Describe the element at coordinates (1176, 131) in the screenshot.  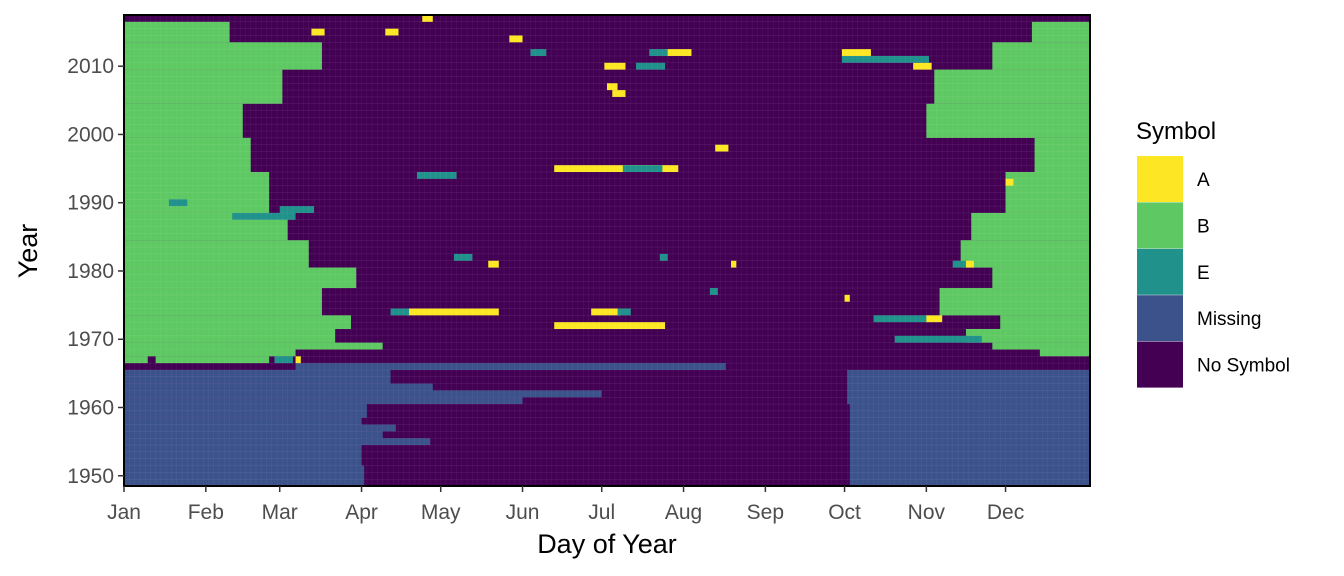
I see `legend-title: Symbol` at that location.